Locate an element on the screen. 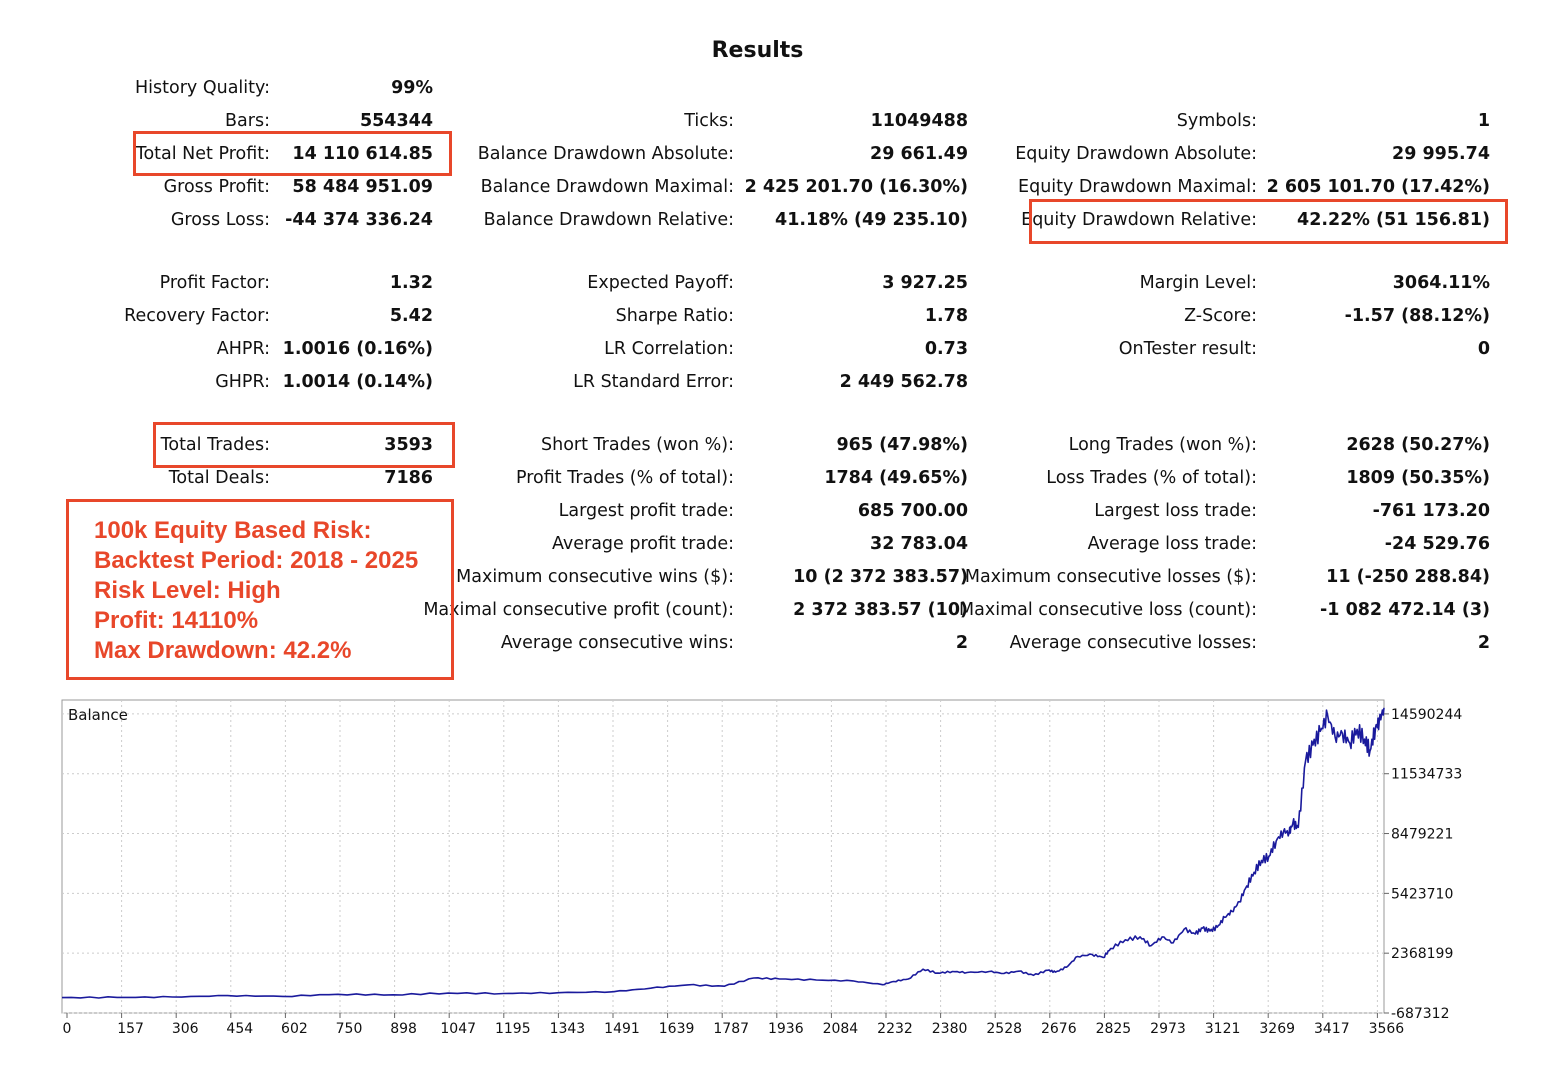  symbols-value: 1 is located at coordinates (1483, 121).